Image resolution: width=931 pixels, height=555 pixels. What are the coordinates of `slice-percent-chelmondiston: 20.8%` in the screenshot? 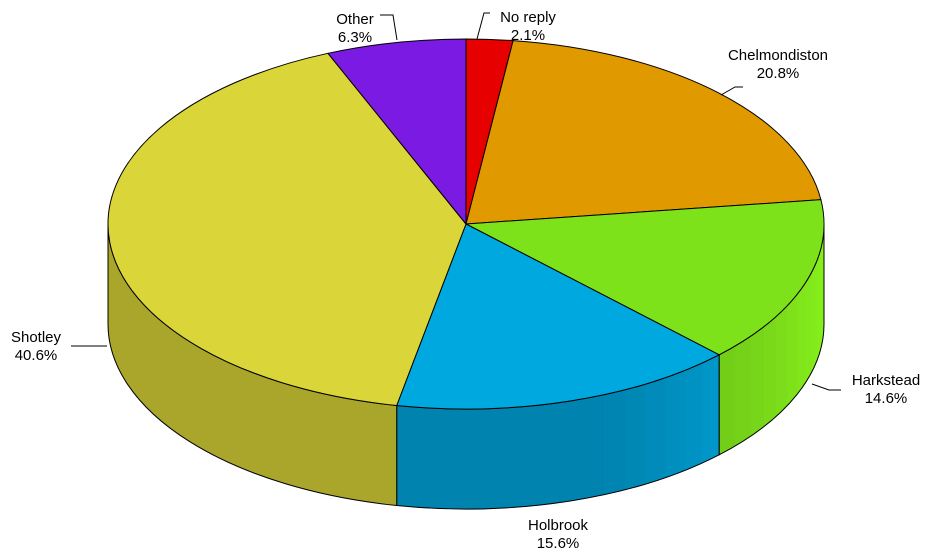 It's located at (778, 73).